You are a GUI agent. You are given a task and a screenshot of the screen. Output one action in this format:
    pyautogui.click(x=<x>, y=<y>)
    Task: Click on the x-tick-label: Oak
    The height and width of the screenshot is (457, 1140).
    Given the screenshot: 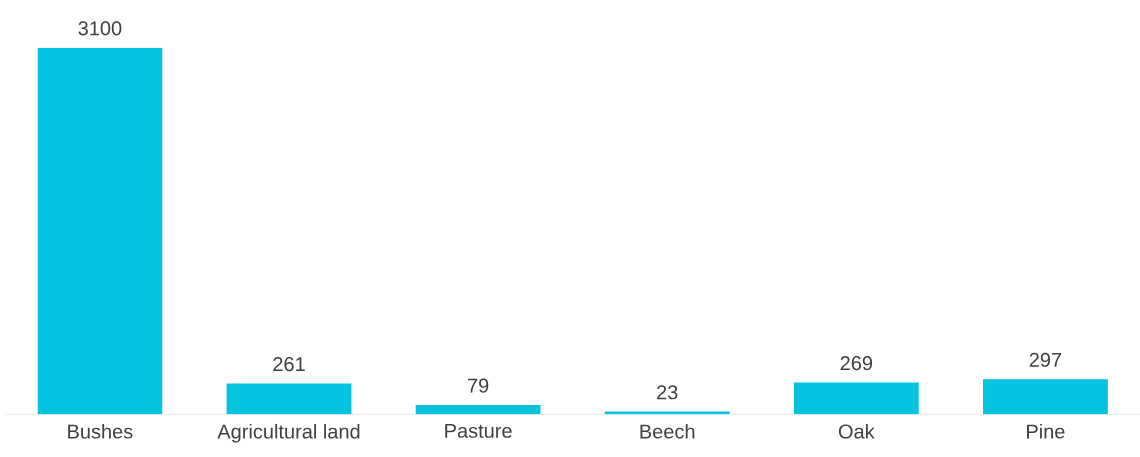 What is the action you would take?
    pyautogui.click(x=856, y=431)
    